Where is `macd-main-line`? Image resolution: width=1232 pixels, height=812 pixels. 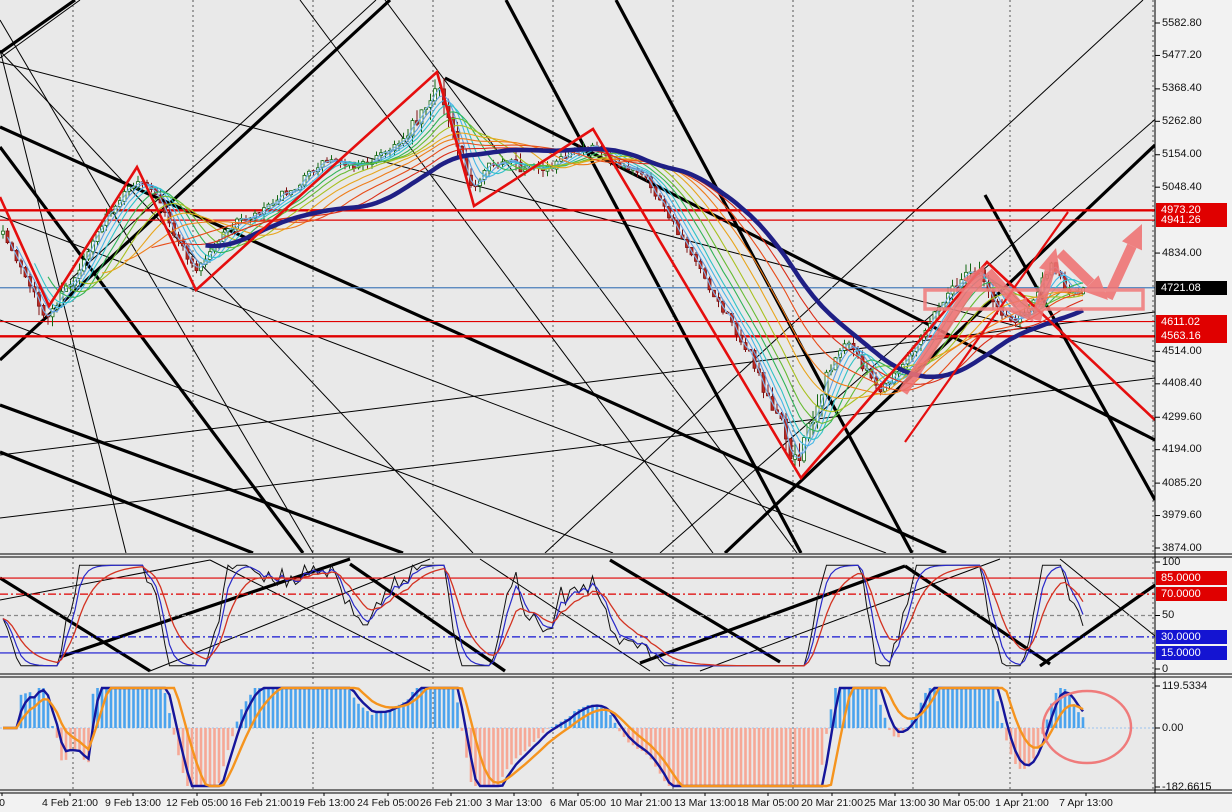
macd-main-line is located at coordinates (543, 737).